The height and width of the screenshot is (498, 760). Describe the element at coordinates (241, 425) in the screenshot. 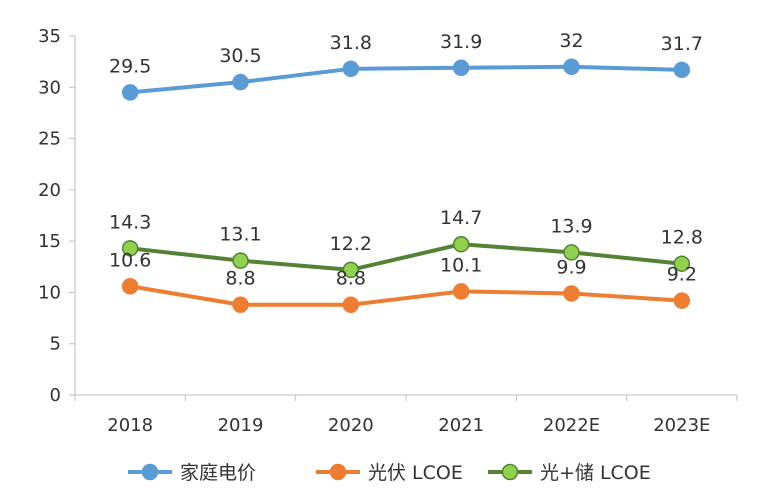

I see `x-tick-label: 2019` at that location.